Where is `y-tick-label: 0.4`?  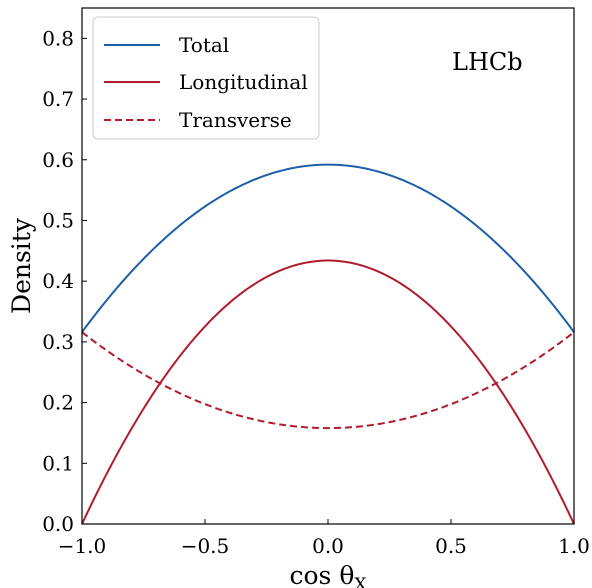 y-tick-label: 0.4 is located at coordinates (58, 281).